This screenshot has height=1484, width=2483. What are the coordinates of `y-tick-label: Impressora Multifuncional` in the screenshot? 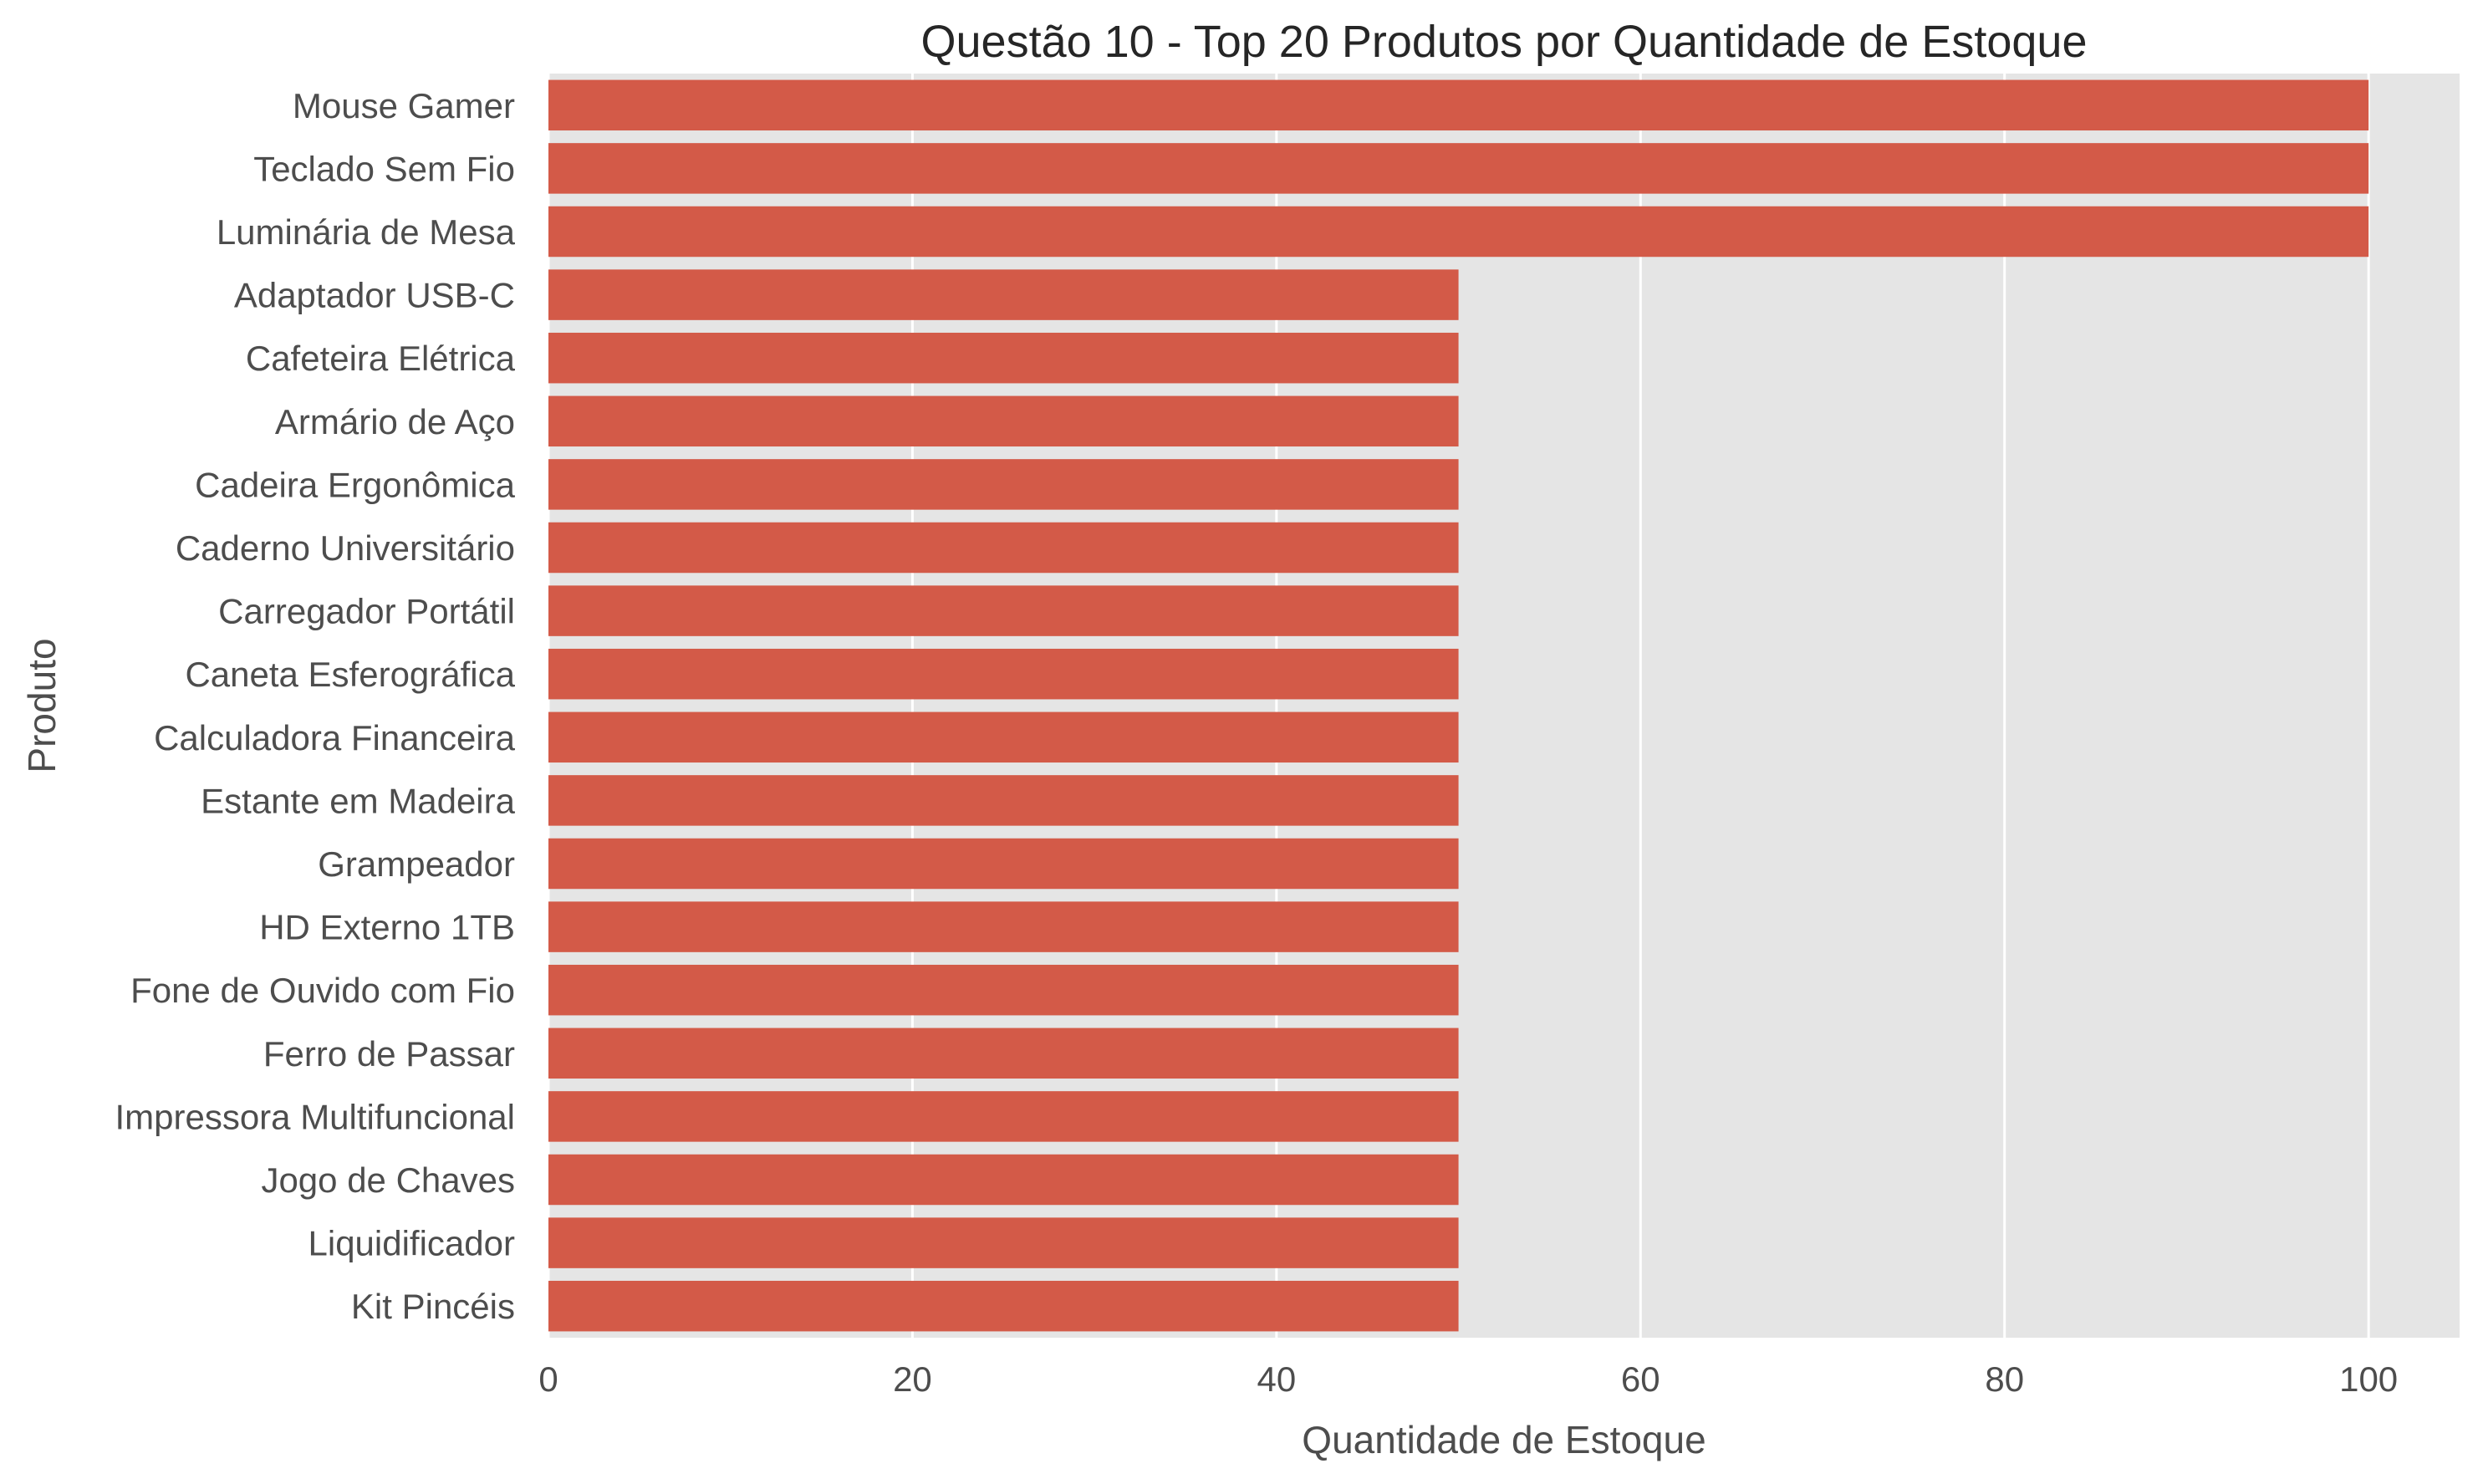 It's located at (315, 1116).